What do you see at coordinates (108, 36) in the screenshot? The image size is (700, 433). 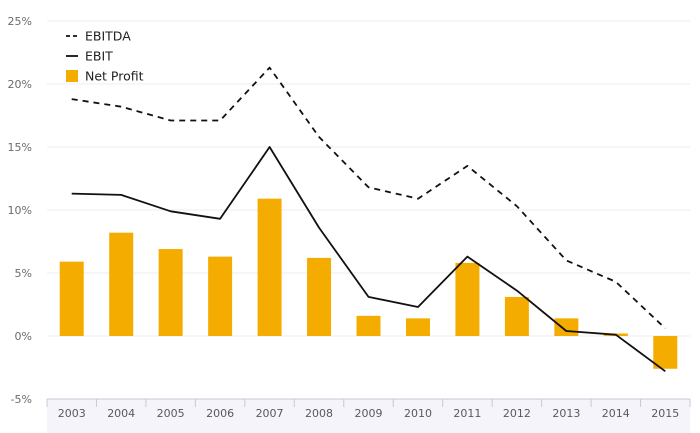 I see `legend-label-ebitda: EBITDA` at bounding box center [108, 36].